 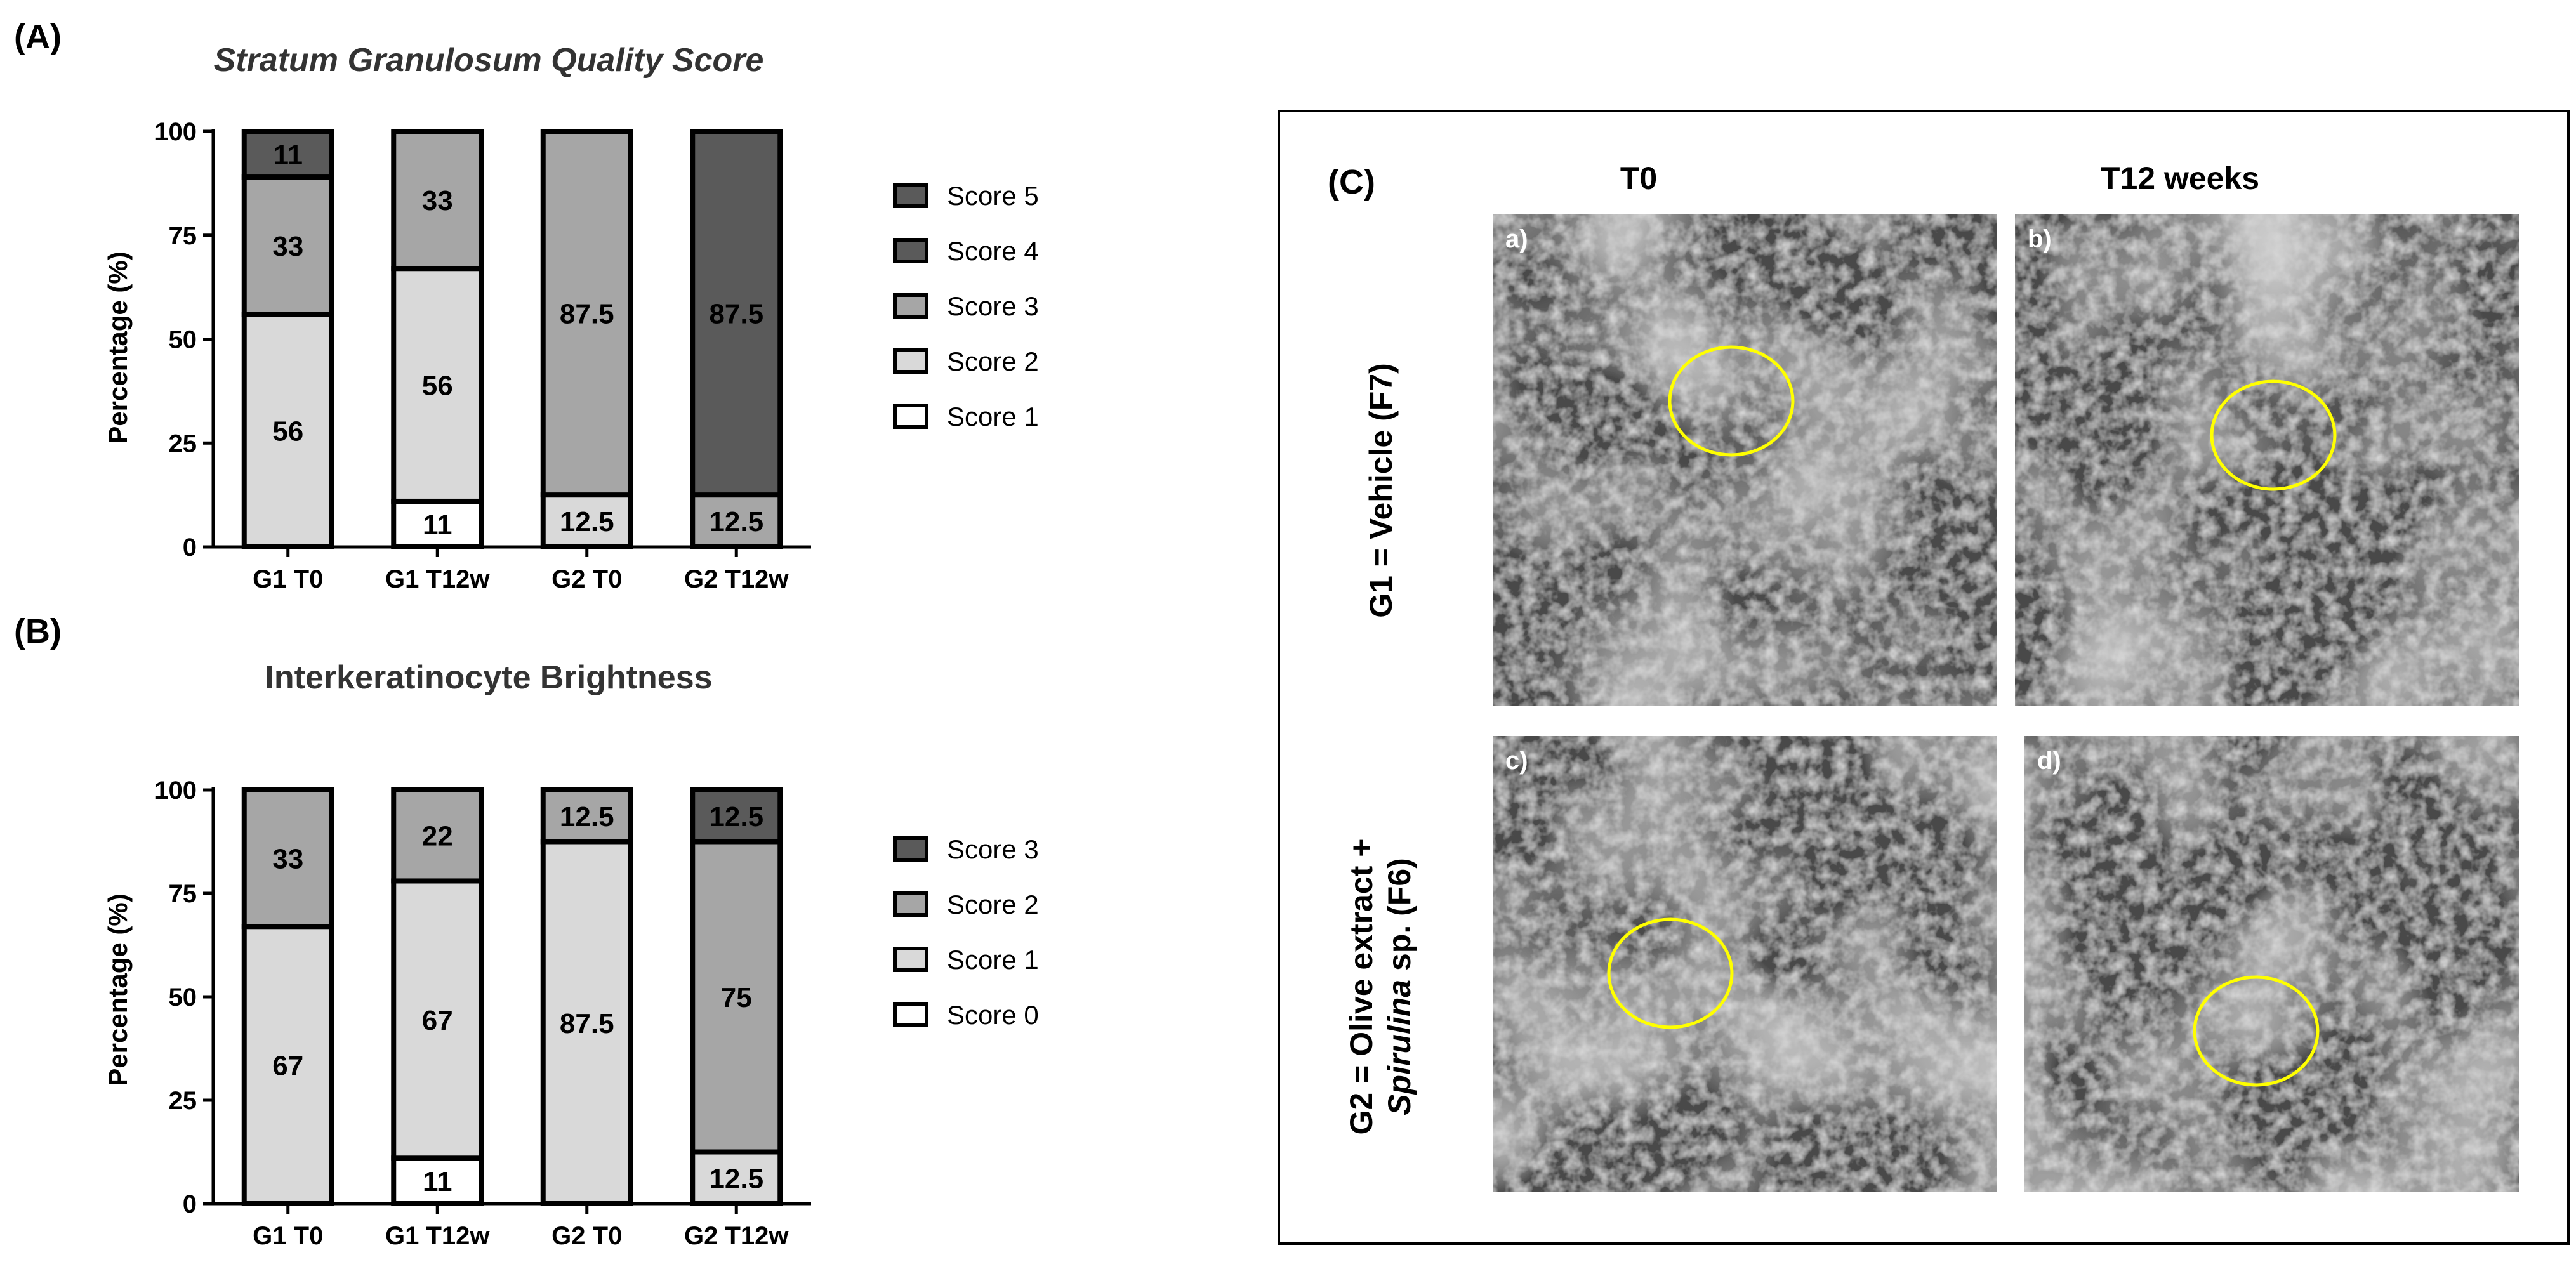 What do you see at coordinates (288, 579) in the screenshot?
I see `chart-a-category-label: G1 T0` at bounding box center [288, 579].